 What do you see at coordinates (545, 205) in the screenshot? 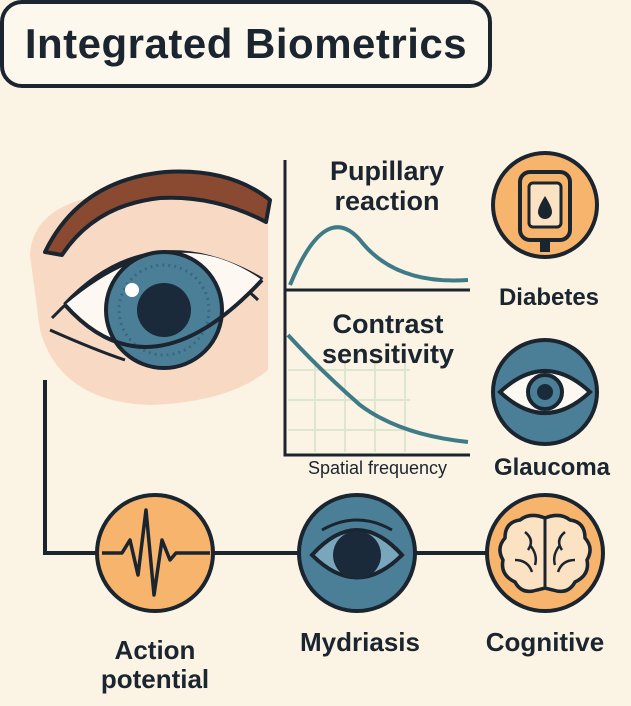
I see `diabetes-icon` at bounding box center [545, 205].